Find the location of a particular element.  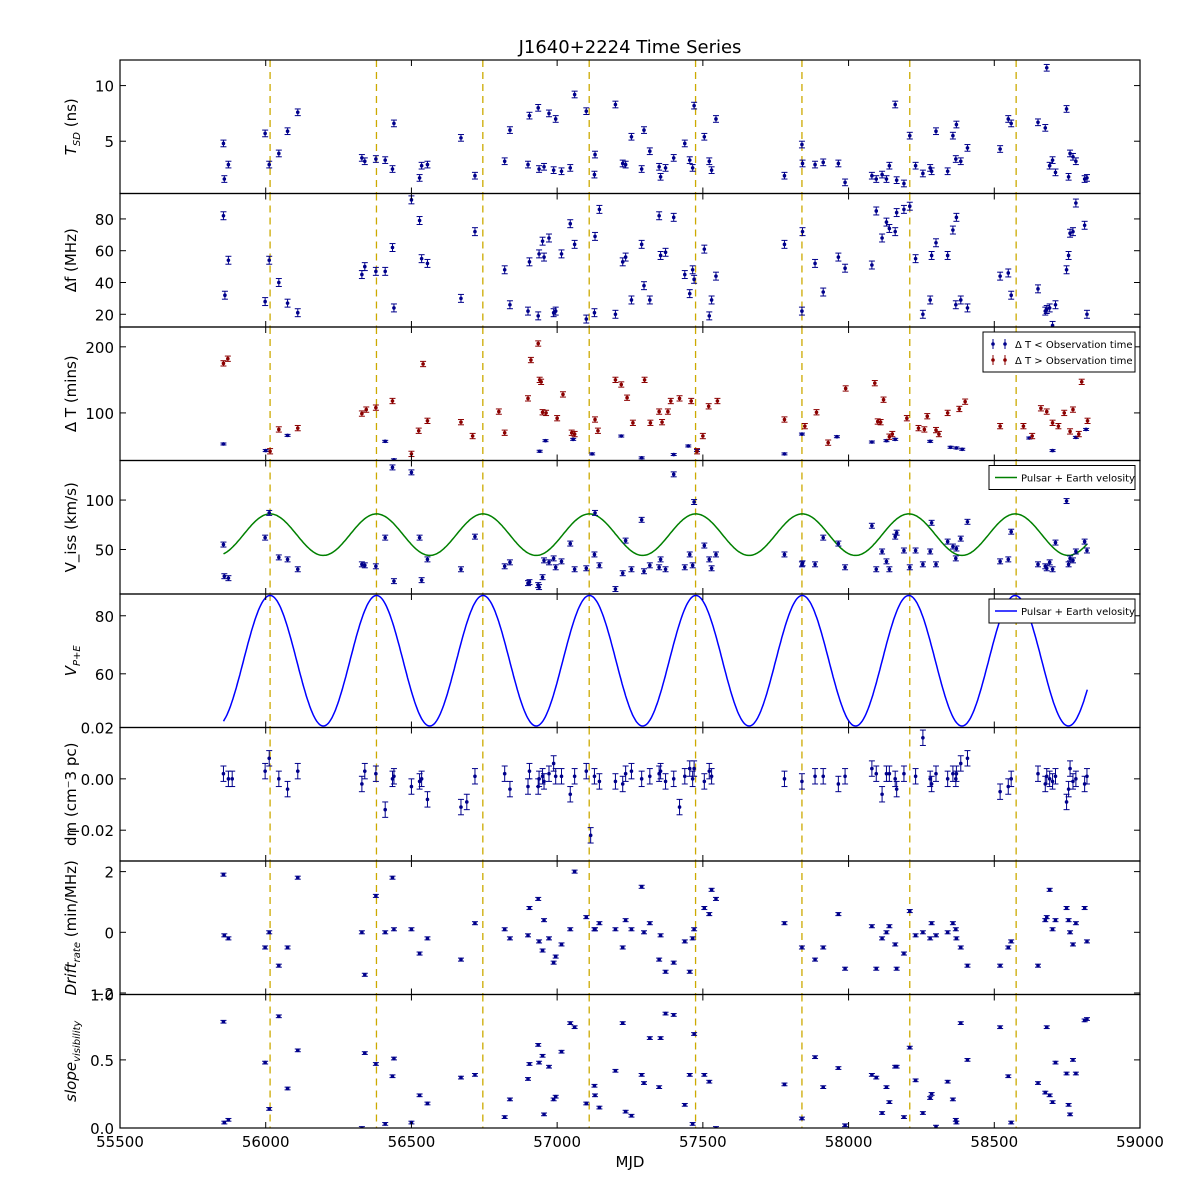

y-tick-label: 80 is located at coordinates (104, 220).